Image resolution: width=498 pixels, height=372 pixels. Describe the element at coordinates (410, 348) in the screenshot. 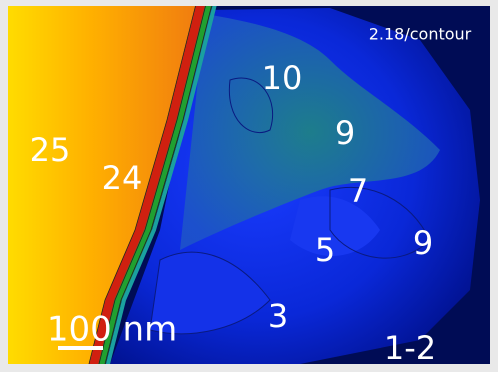

I see `region-label: 1-2` at that location.